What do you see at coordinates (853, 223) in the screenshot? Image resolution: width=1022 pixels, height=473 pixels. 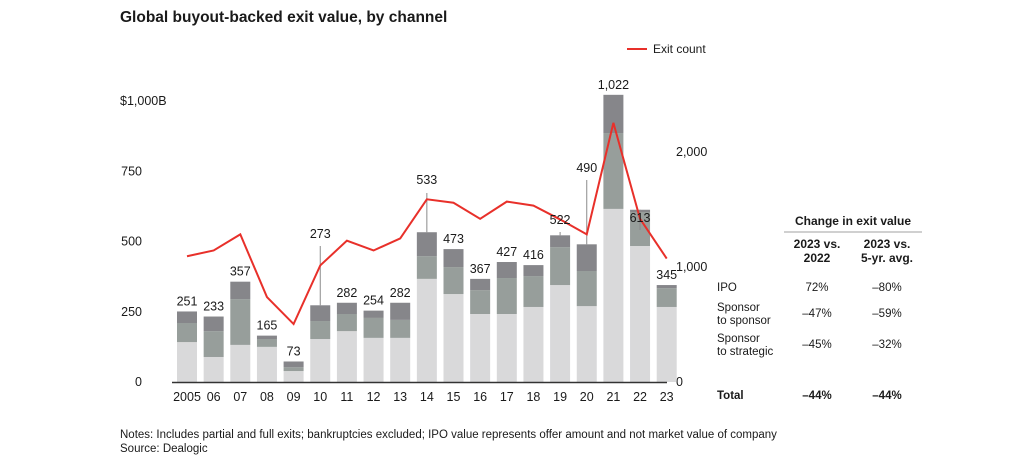 I see `table-header: Change in exit value` at bounding box center [853, 223].